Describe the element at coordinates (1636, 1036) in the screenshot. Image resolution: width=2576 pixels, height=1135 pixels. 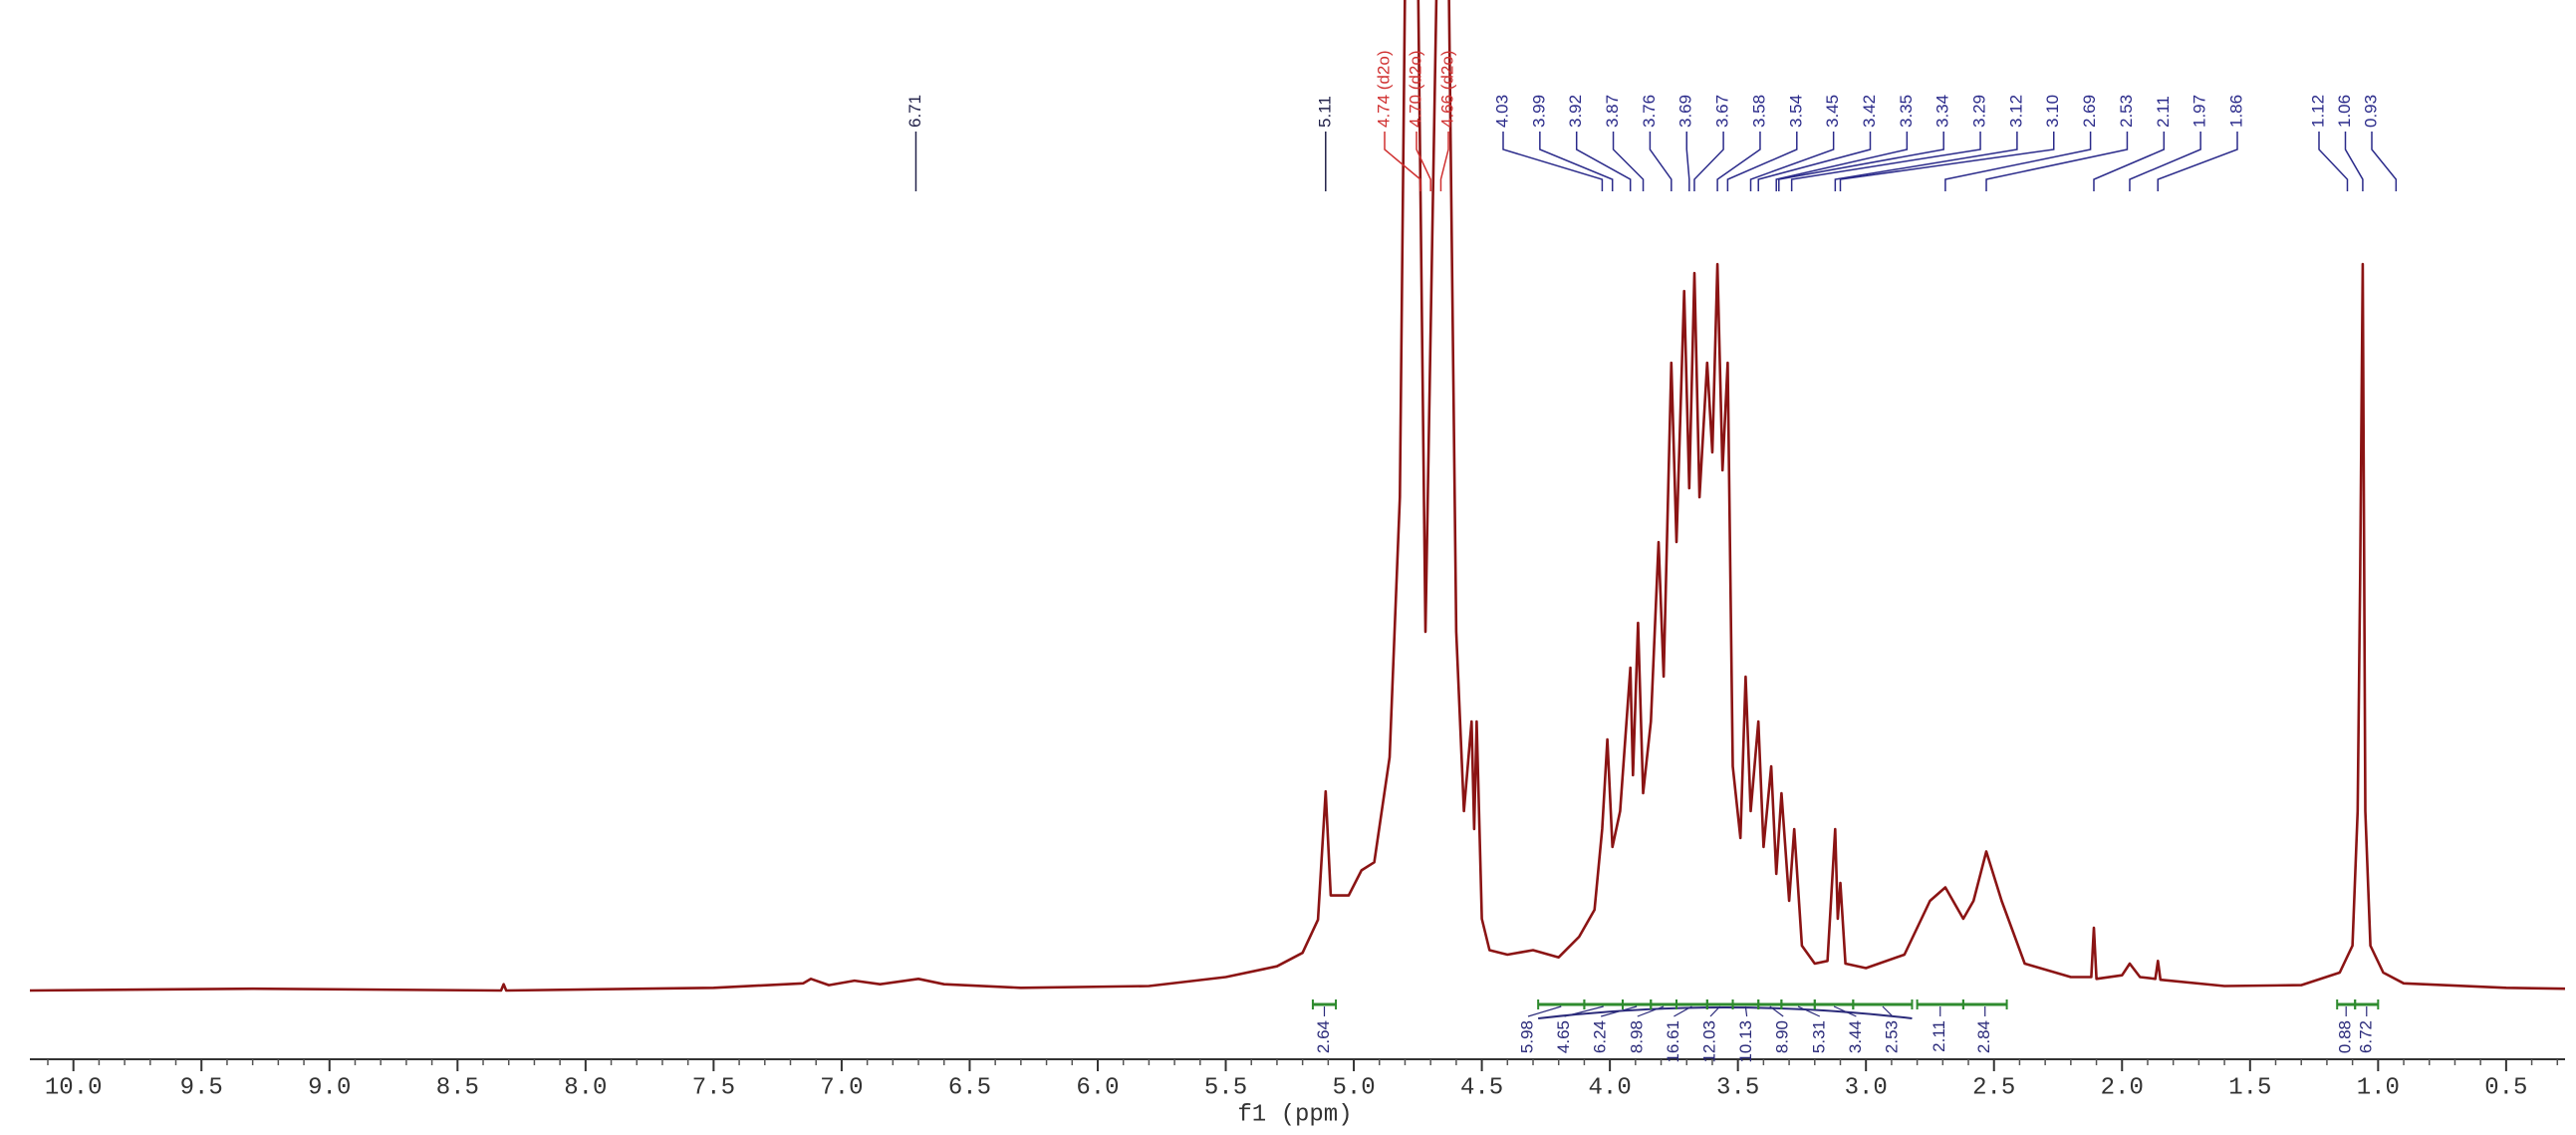
I see `integral-label: 8.98` at that location.